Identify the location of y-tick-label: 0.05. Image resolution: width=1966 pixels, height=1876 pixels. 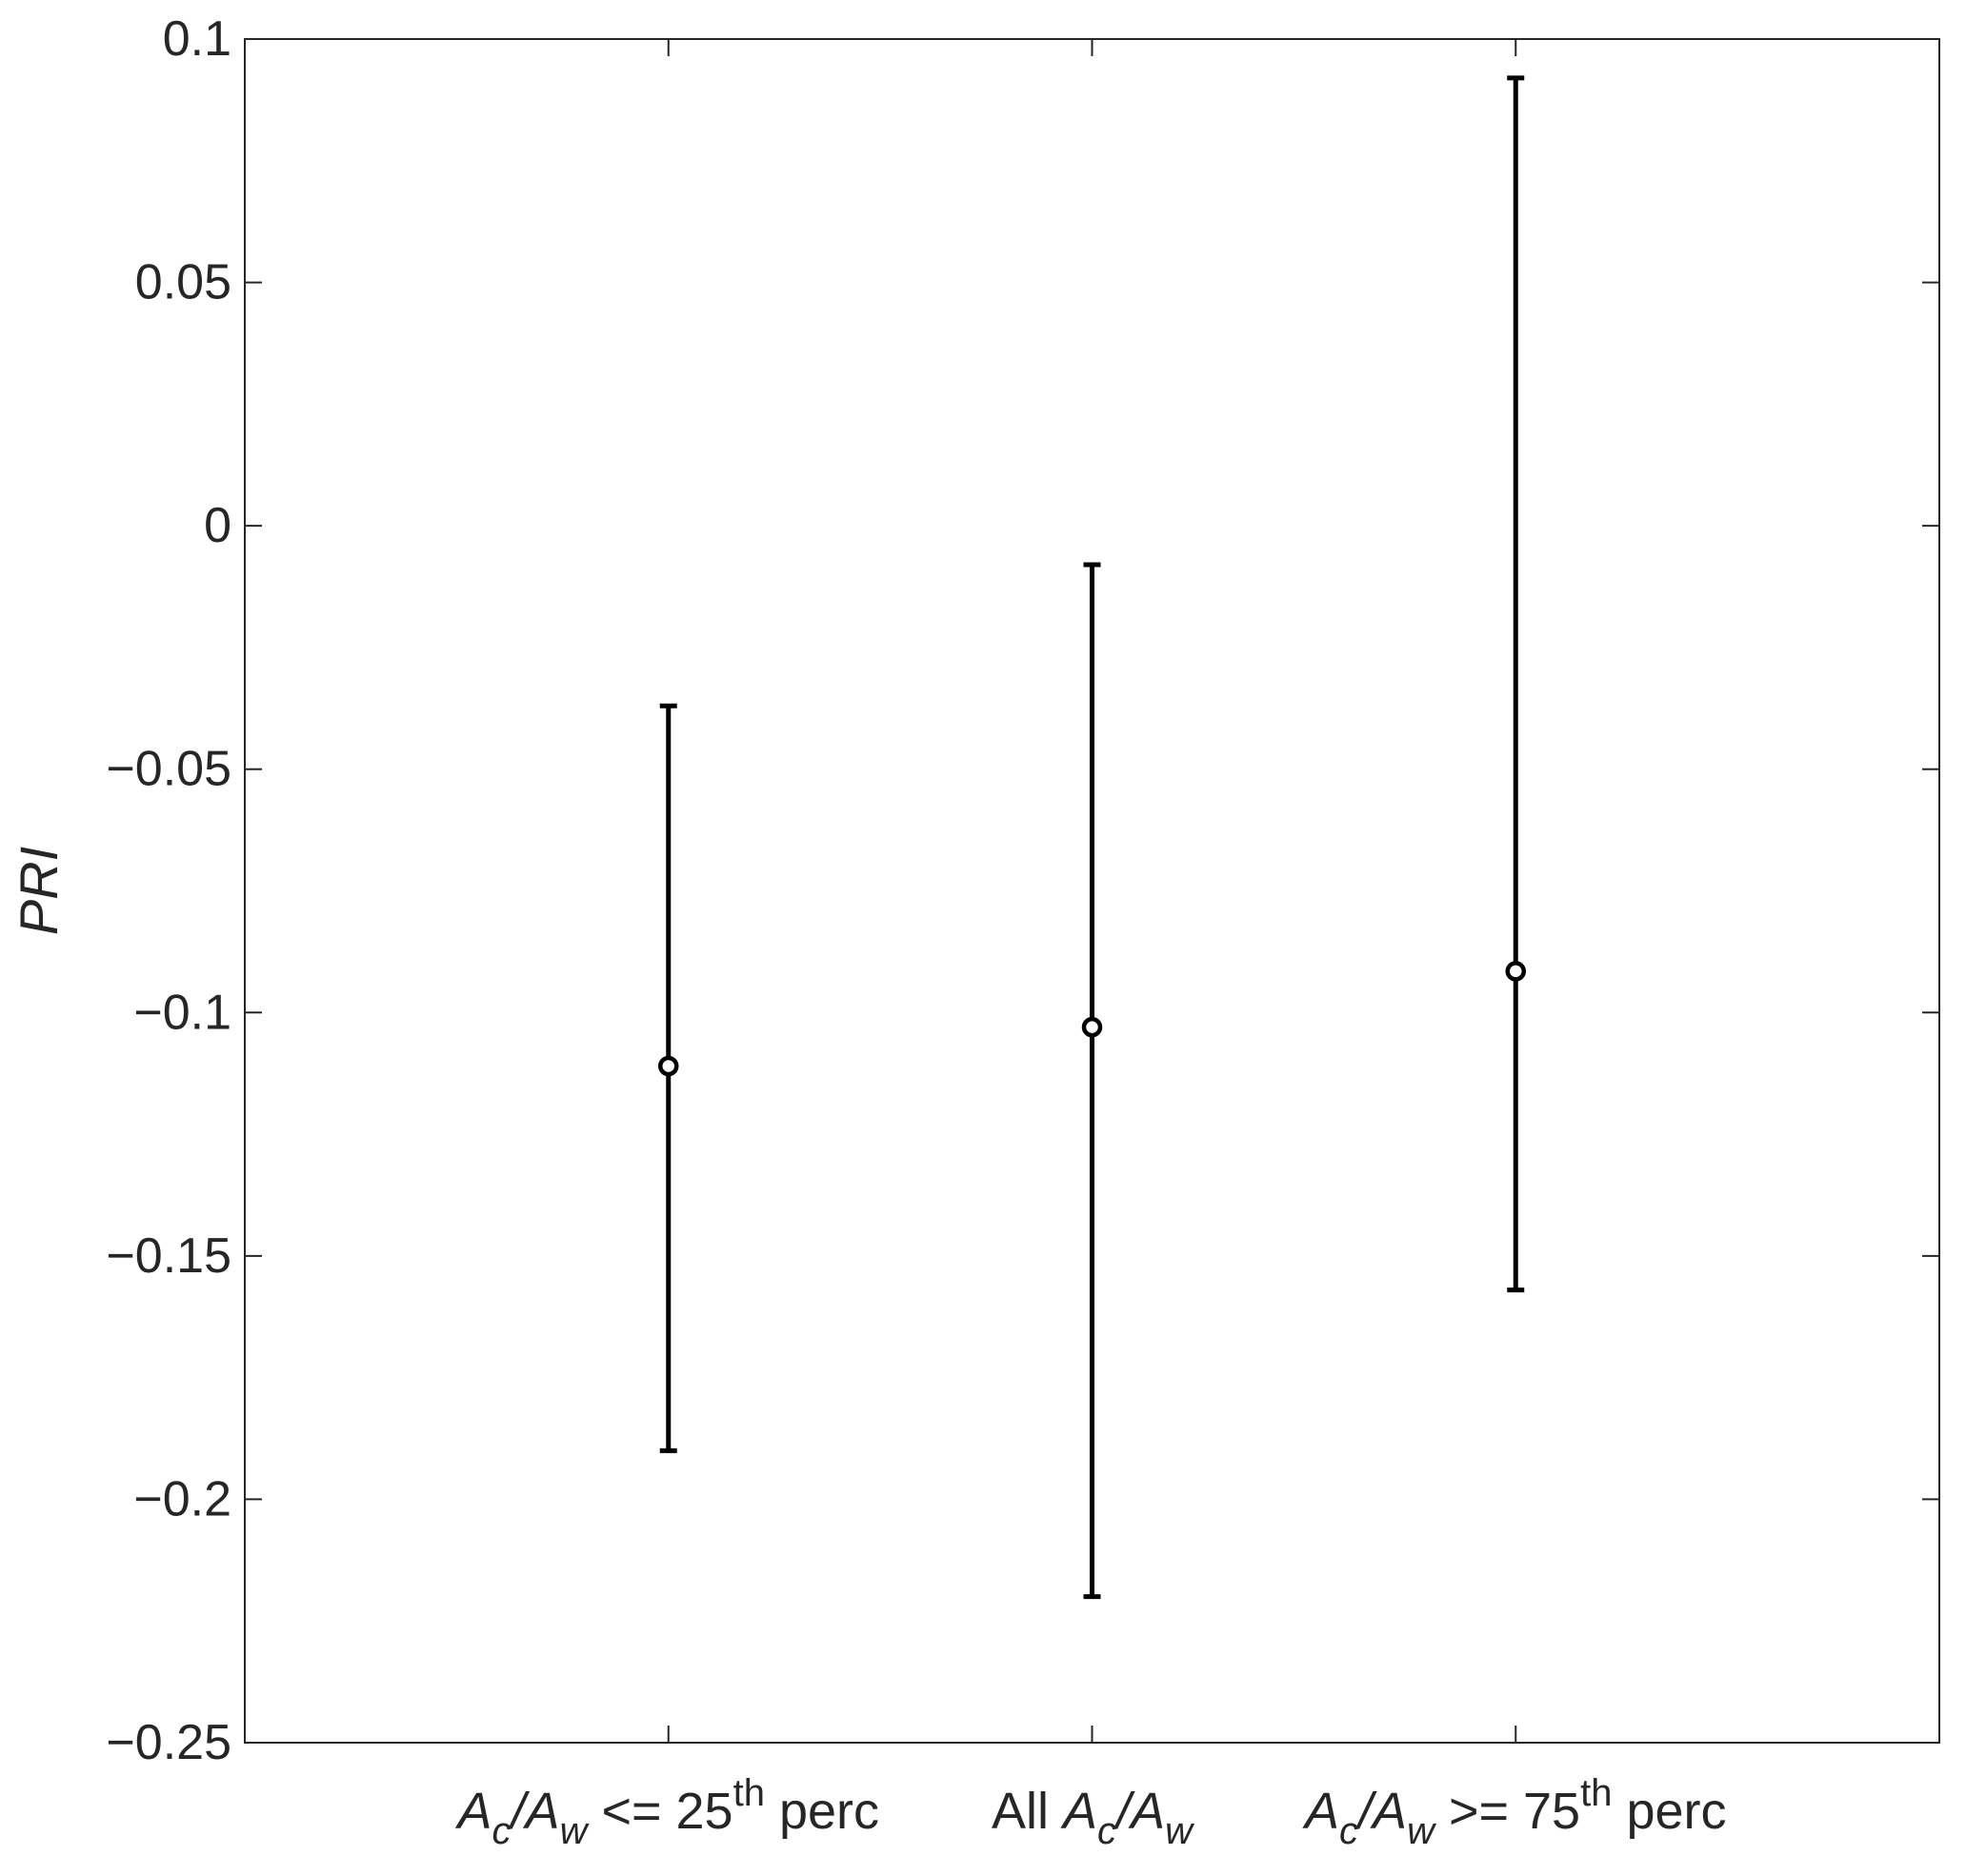
(183, 282).